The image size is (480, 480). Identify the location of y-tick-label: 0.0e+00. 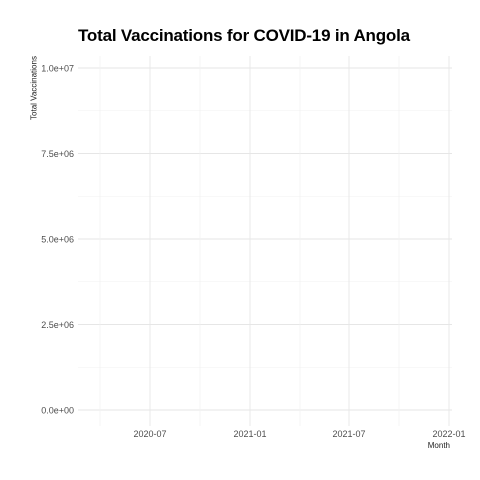
(57, 411).